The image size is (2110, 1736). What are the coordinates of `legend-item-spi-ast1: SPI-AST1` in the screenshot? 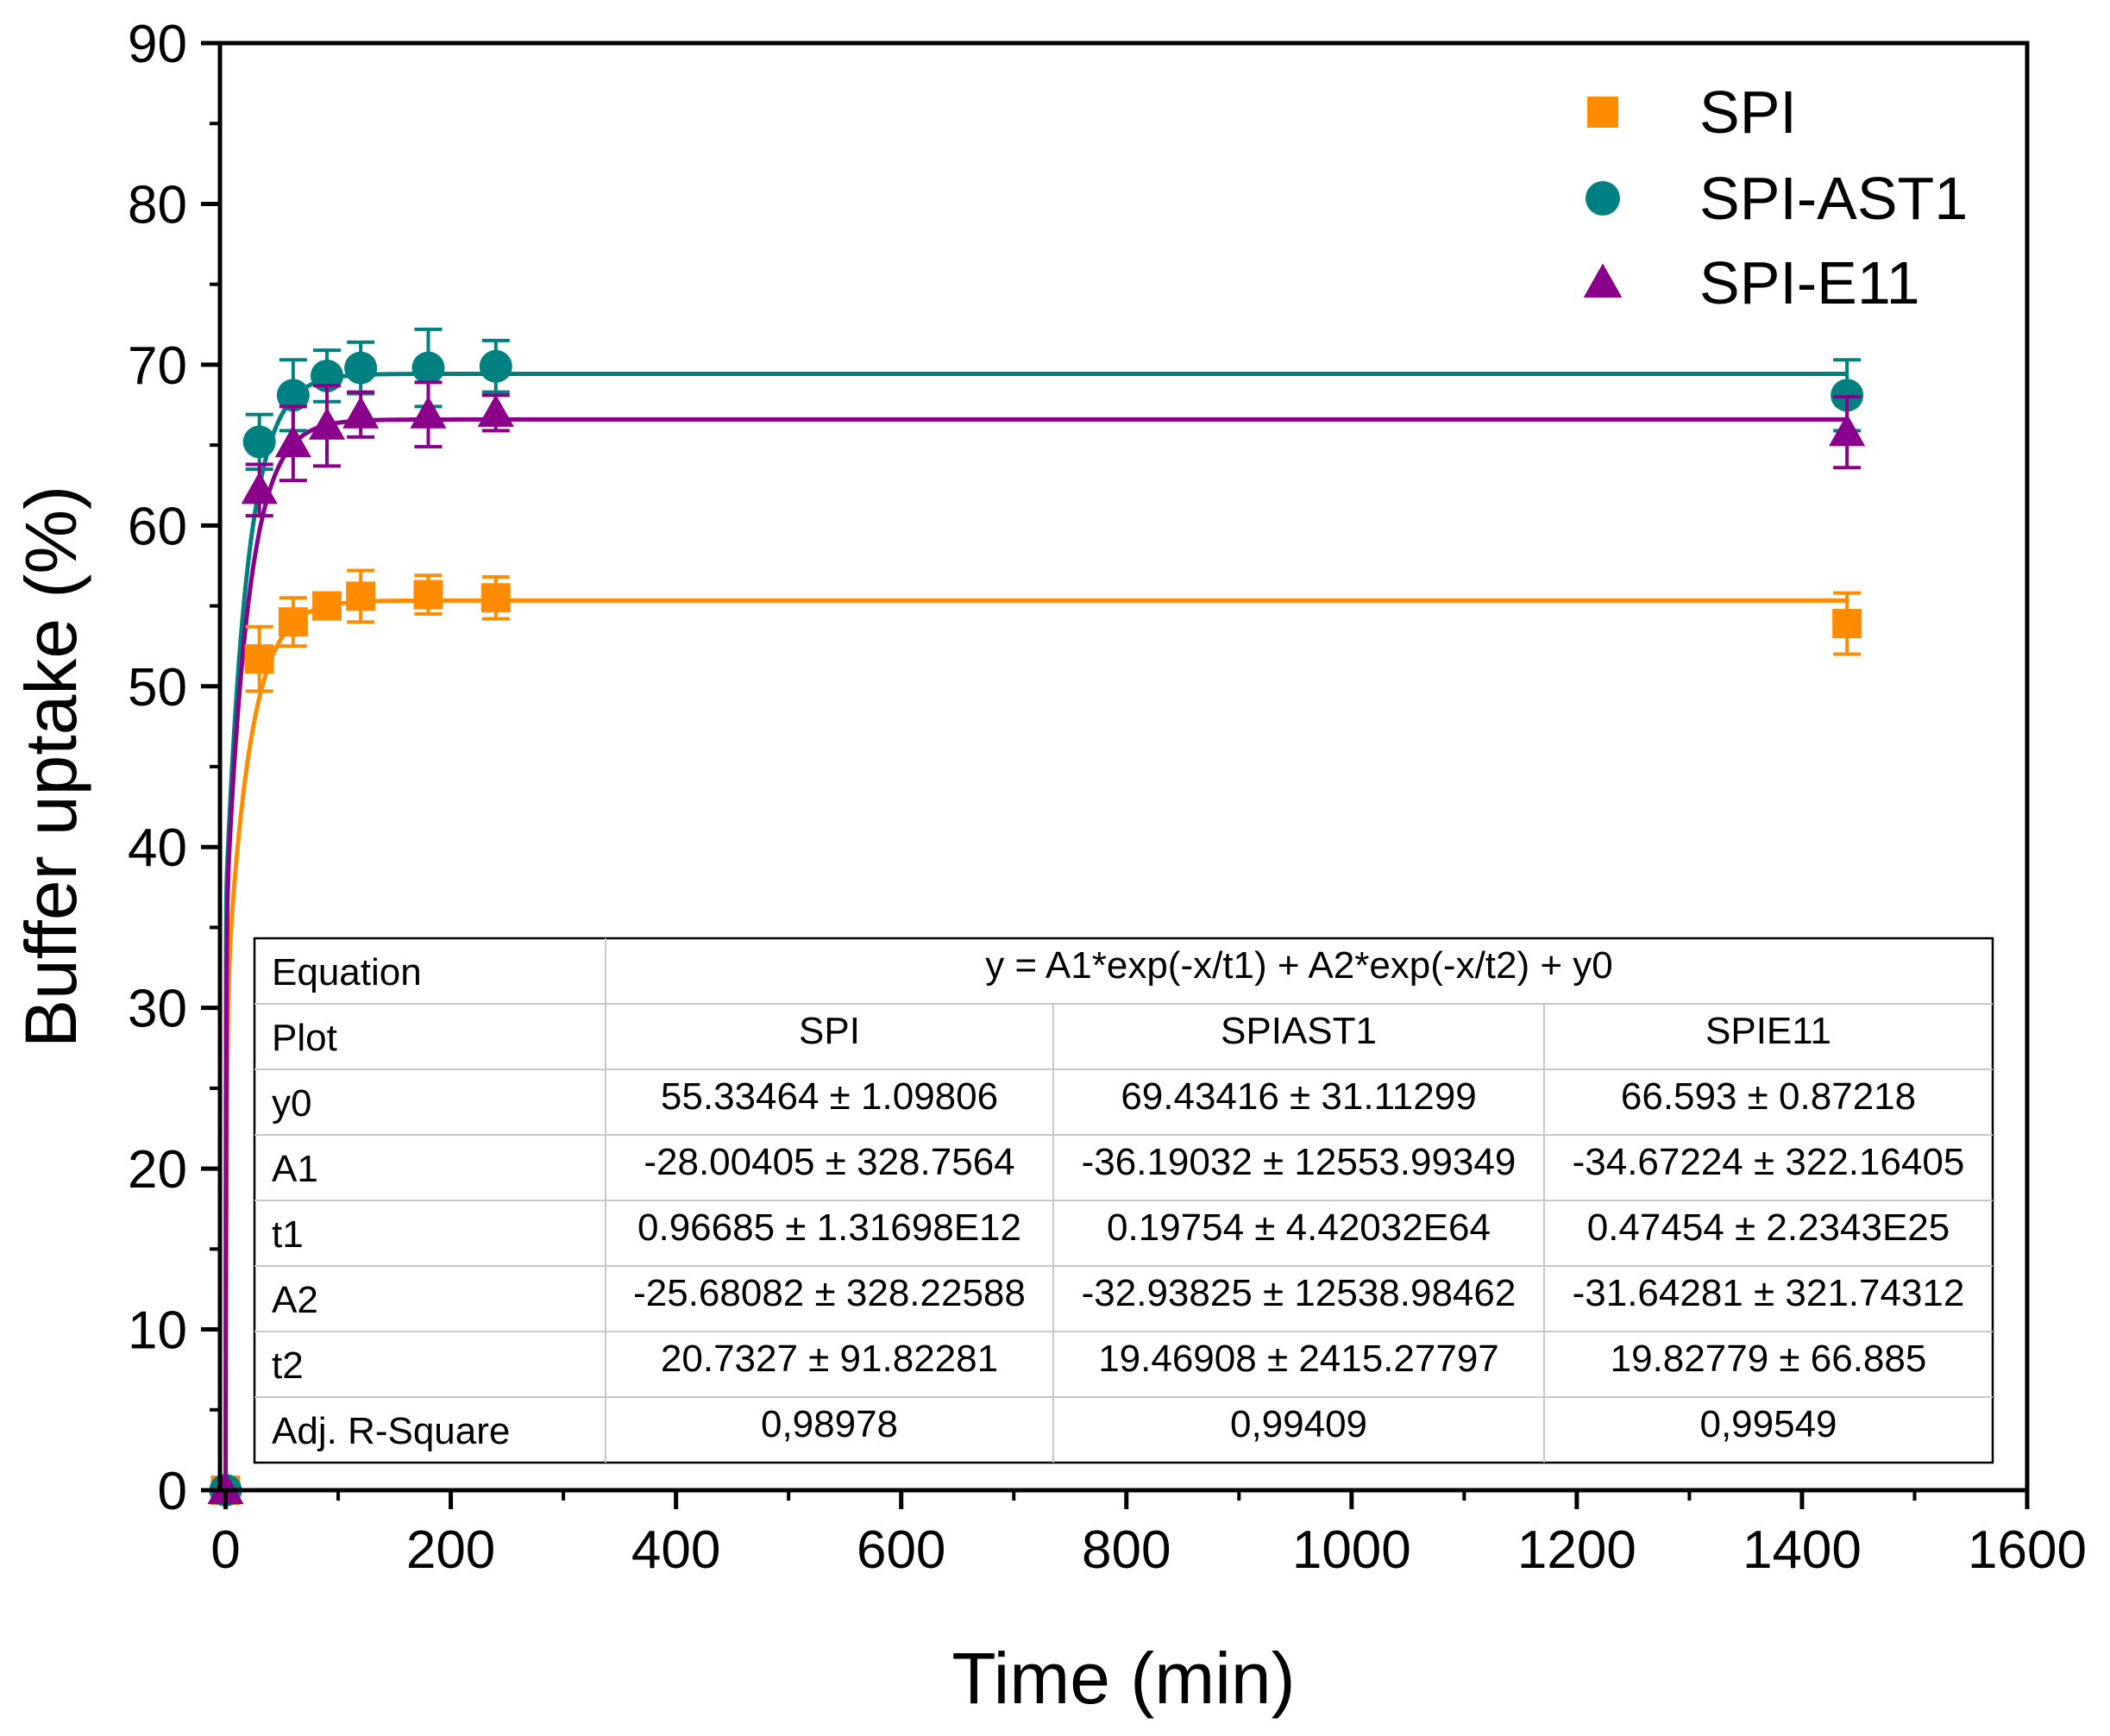 It's located at (1777, 198).